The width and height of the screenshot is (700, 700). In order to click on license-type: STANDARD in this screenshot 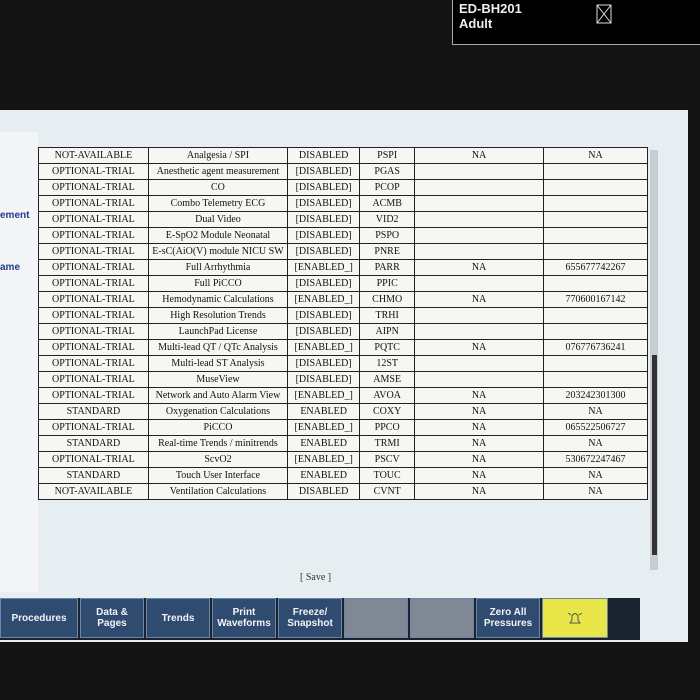, I will do `click(93, 475)`.